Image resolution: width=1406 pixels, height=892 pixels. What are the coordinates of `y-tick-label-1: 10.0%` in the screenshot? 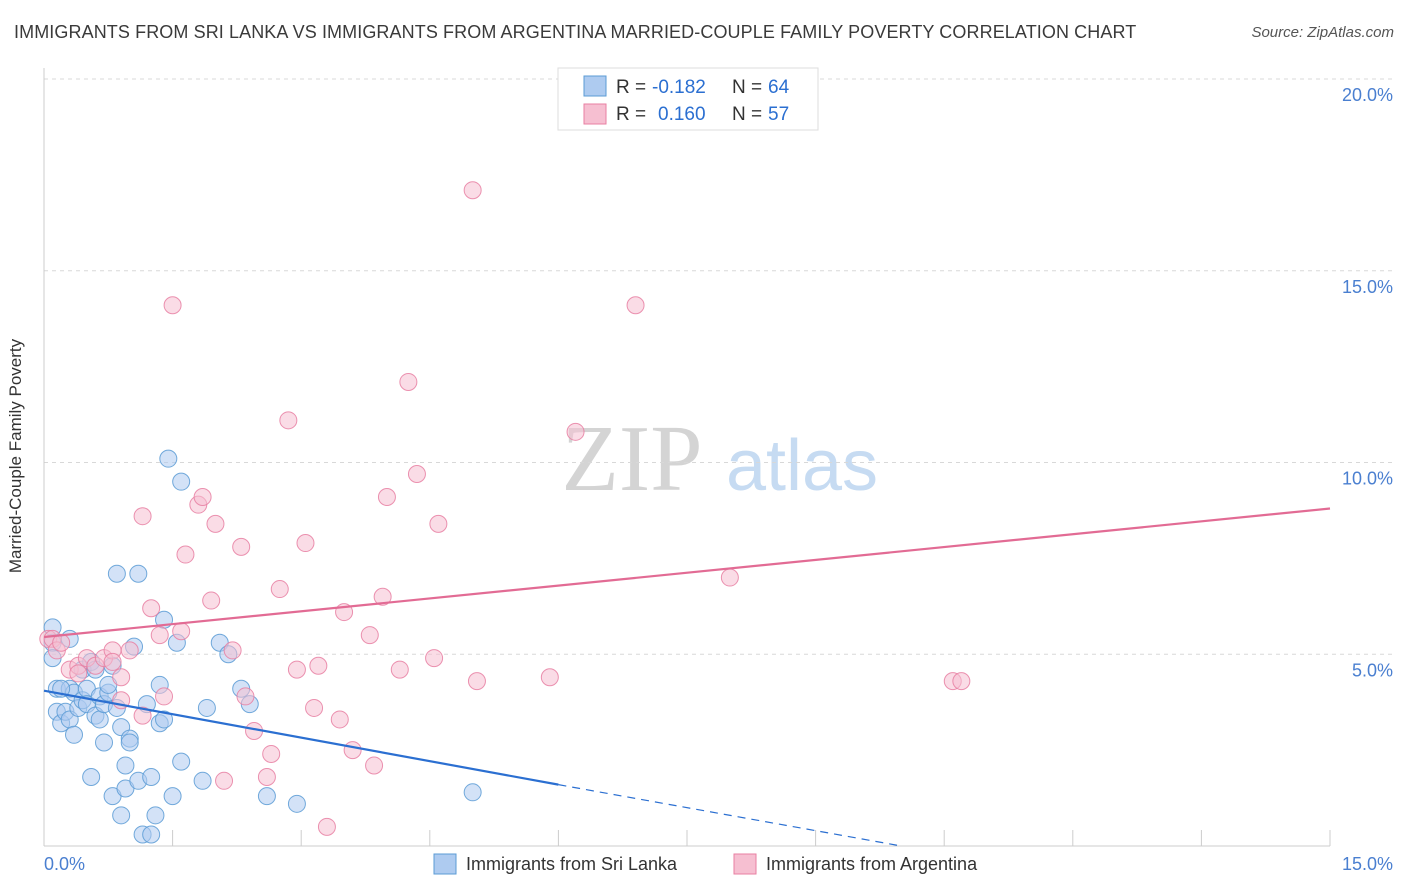 It's located at (1367, 479).